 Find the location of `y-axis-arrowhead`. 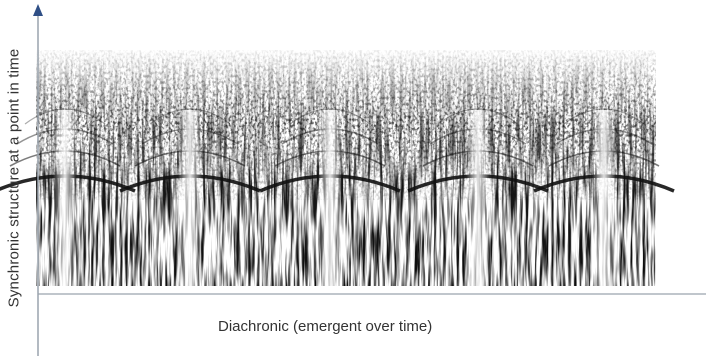

y-axis-arrowhead is located at coordinates (38, 10).